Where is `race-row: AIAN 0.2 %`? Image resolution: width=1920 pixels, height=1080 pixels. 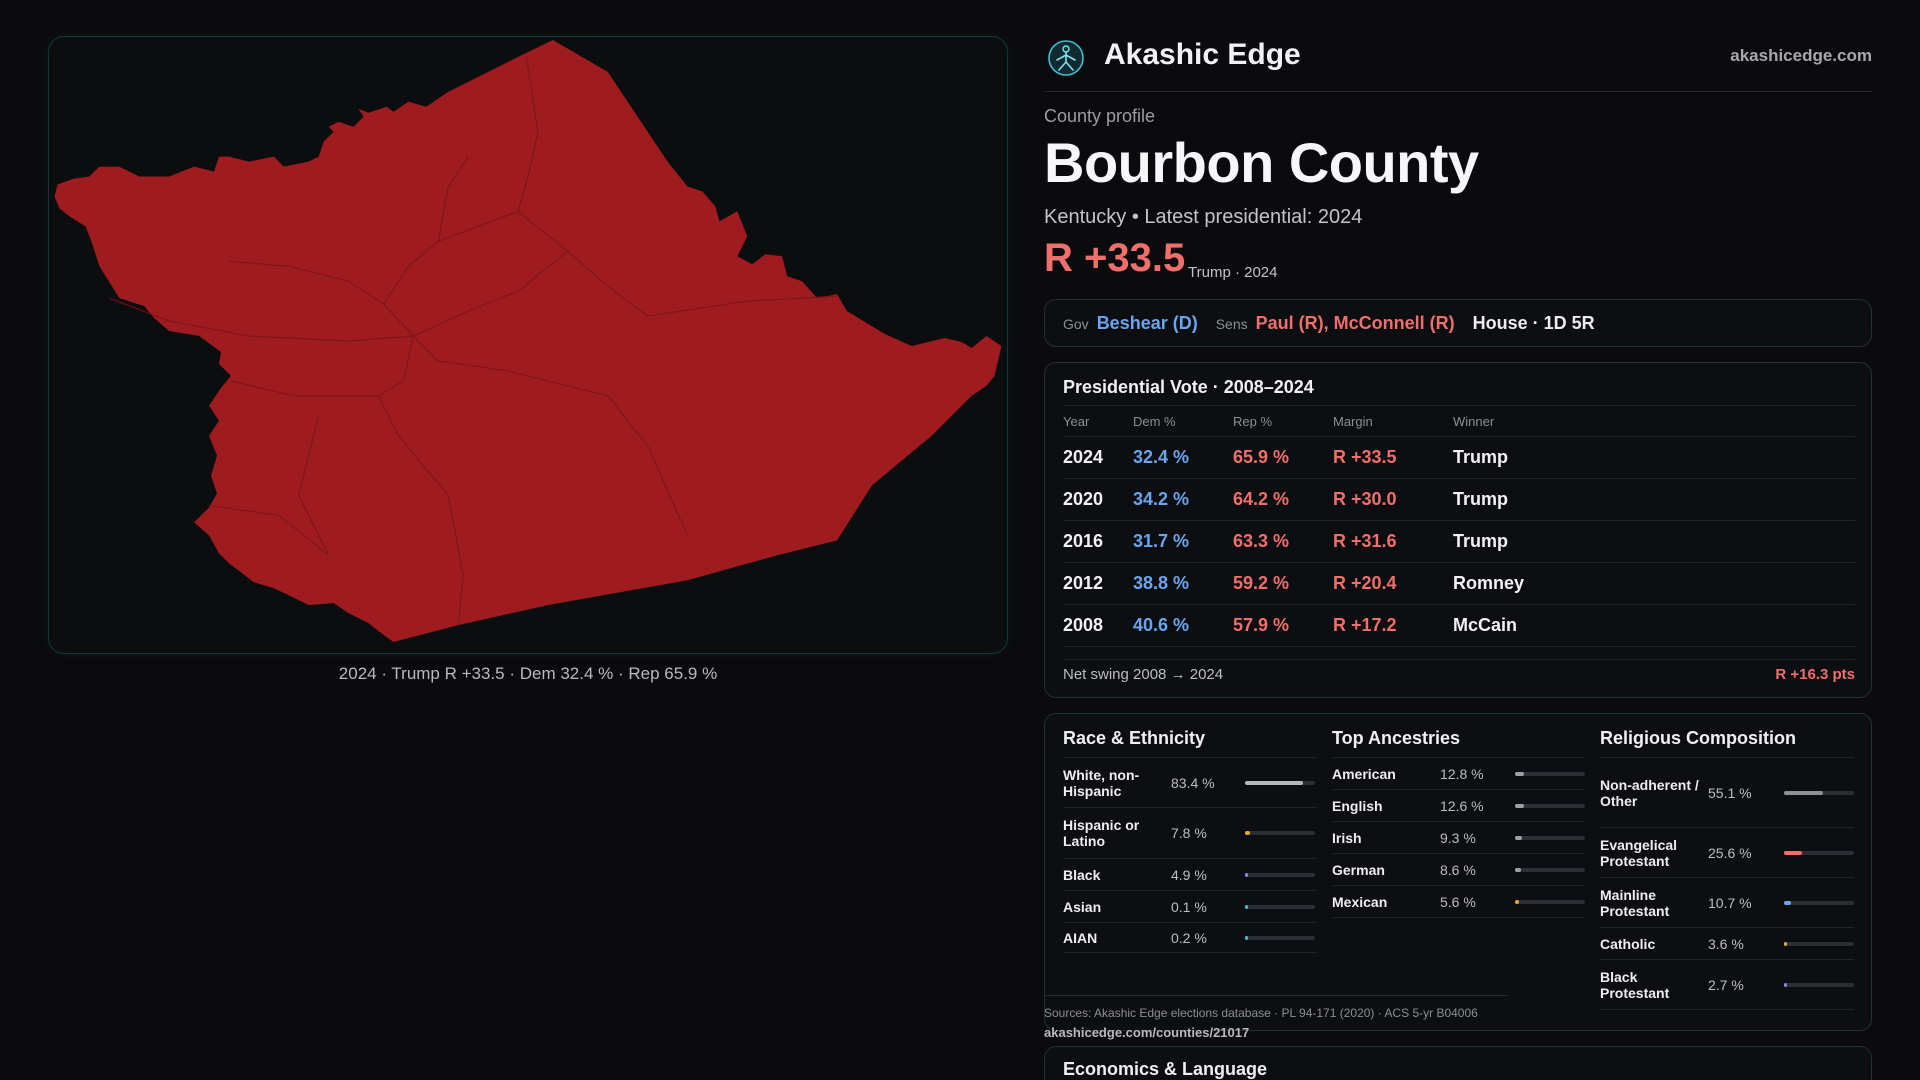 race-row: AIAN 0.2 % is located at coordinates (1190, 938).